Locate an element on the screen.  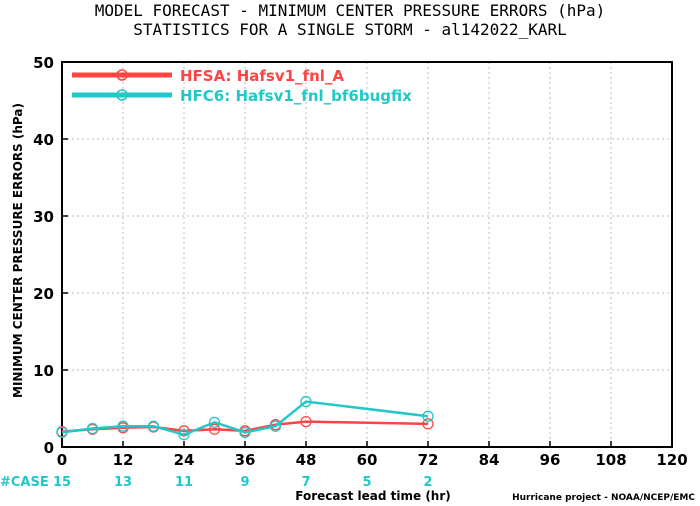
x-tick-label: 120 is located at coordinates (671, 460).